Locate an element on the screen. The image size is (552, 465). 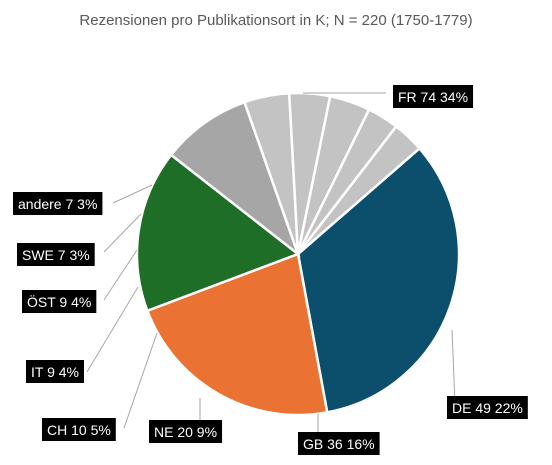
data-label-gb: GB 36 16% is located at coordinates (339, 443).